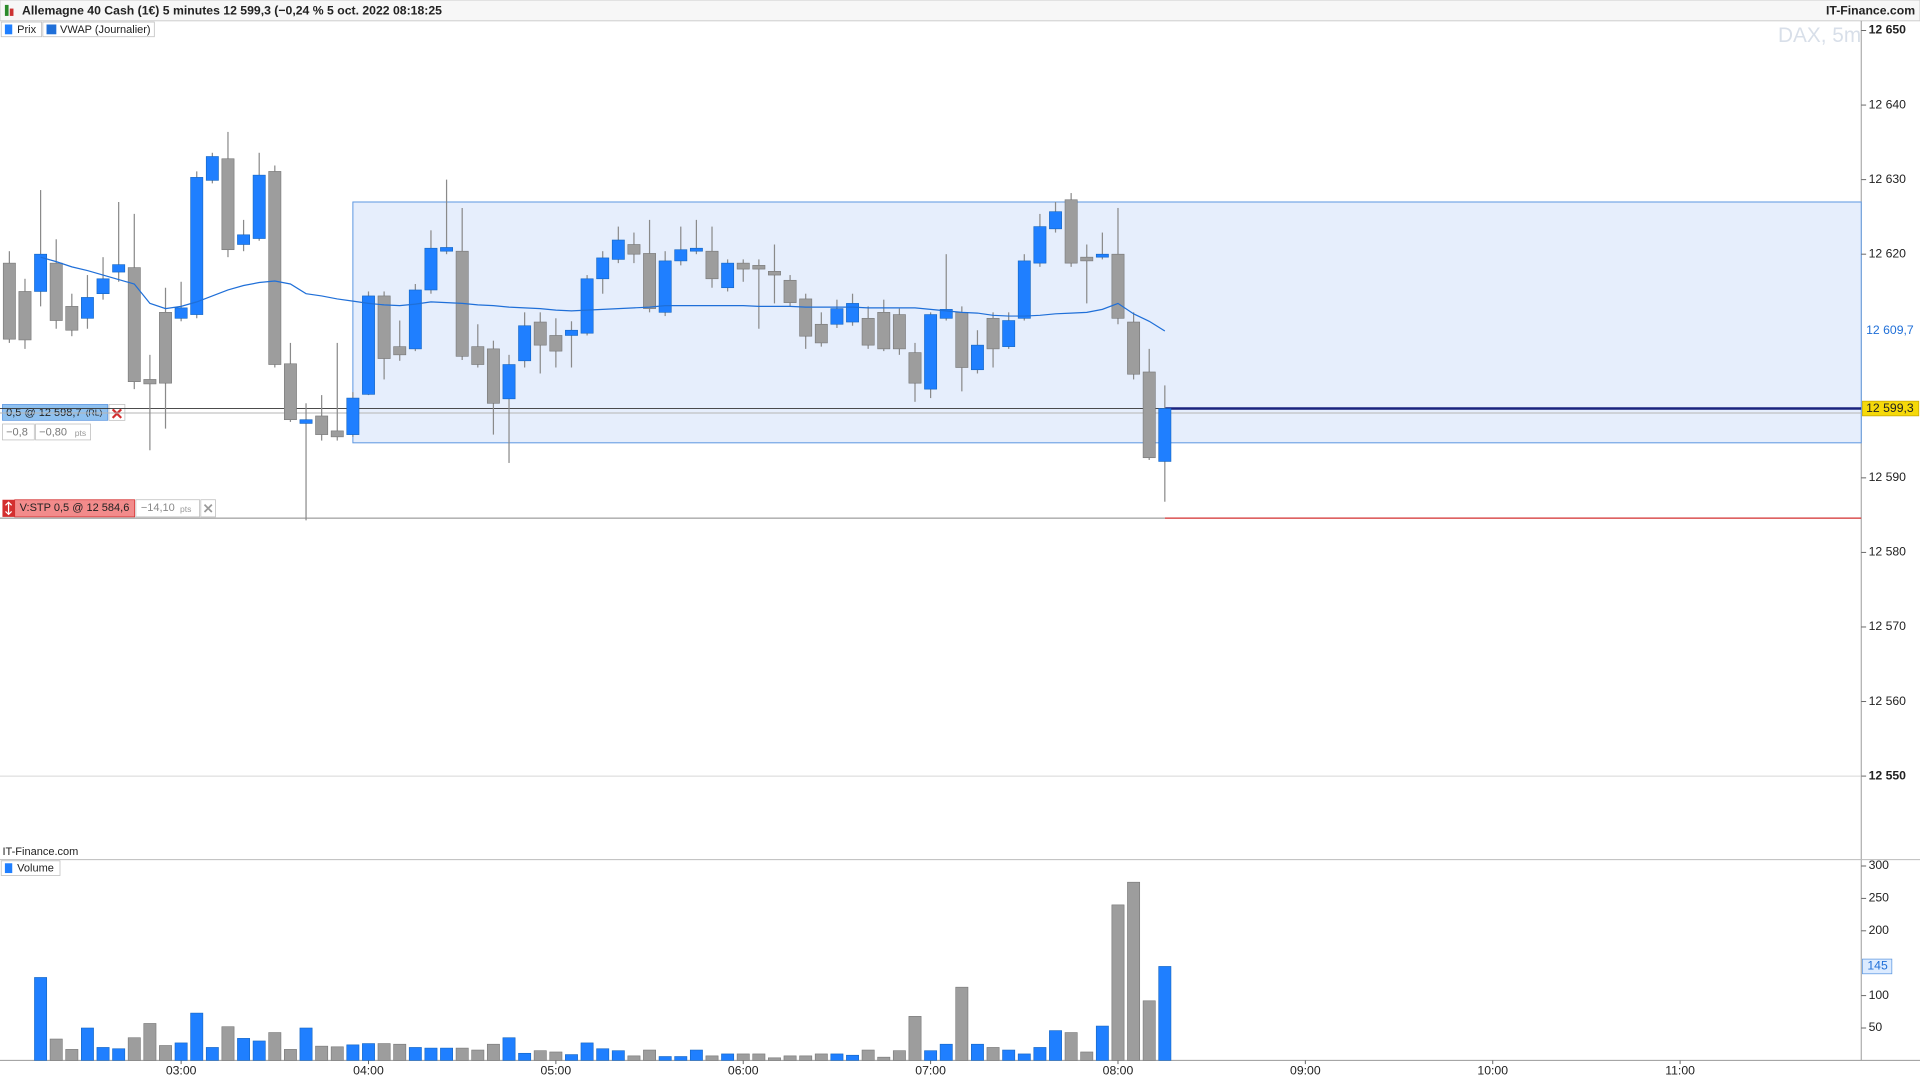 This screenshot has width=1920, height=1080. I want to click on order-diff-box, so click(18, 432).